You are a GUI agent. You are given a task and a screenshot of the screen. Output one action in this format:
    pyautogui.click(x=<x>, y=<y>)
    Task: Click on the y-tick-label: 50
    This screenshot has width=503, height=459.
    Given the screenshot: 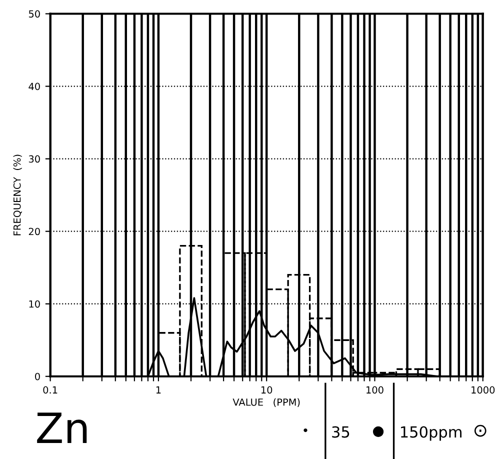 What is the action you would take?
    pyautogui.click(x=34, y=14)
    